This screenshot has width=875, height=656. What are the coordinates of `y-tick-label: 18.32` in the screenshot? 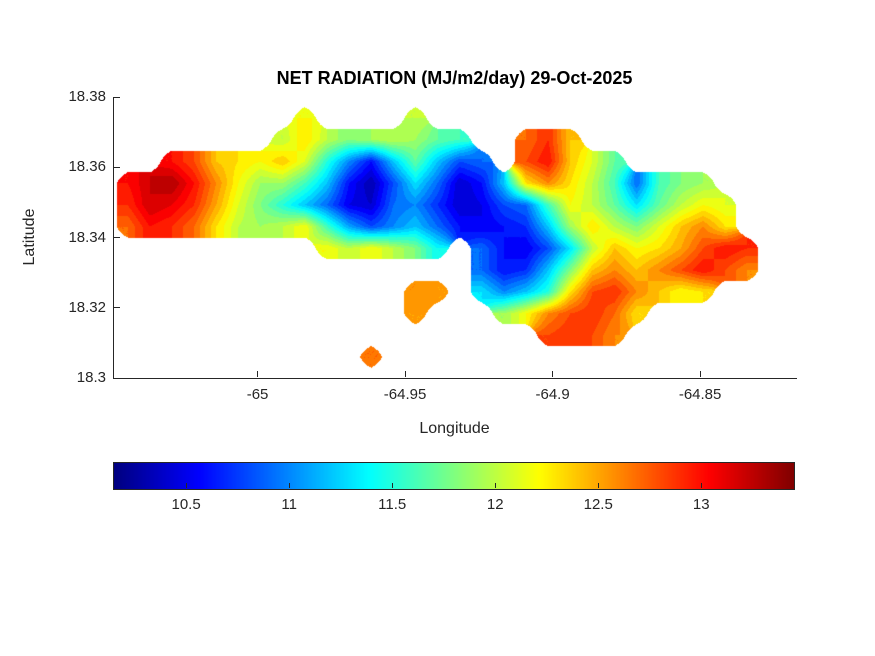 It's located at (87, 307).